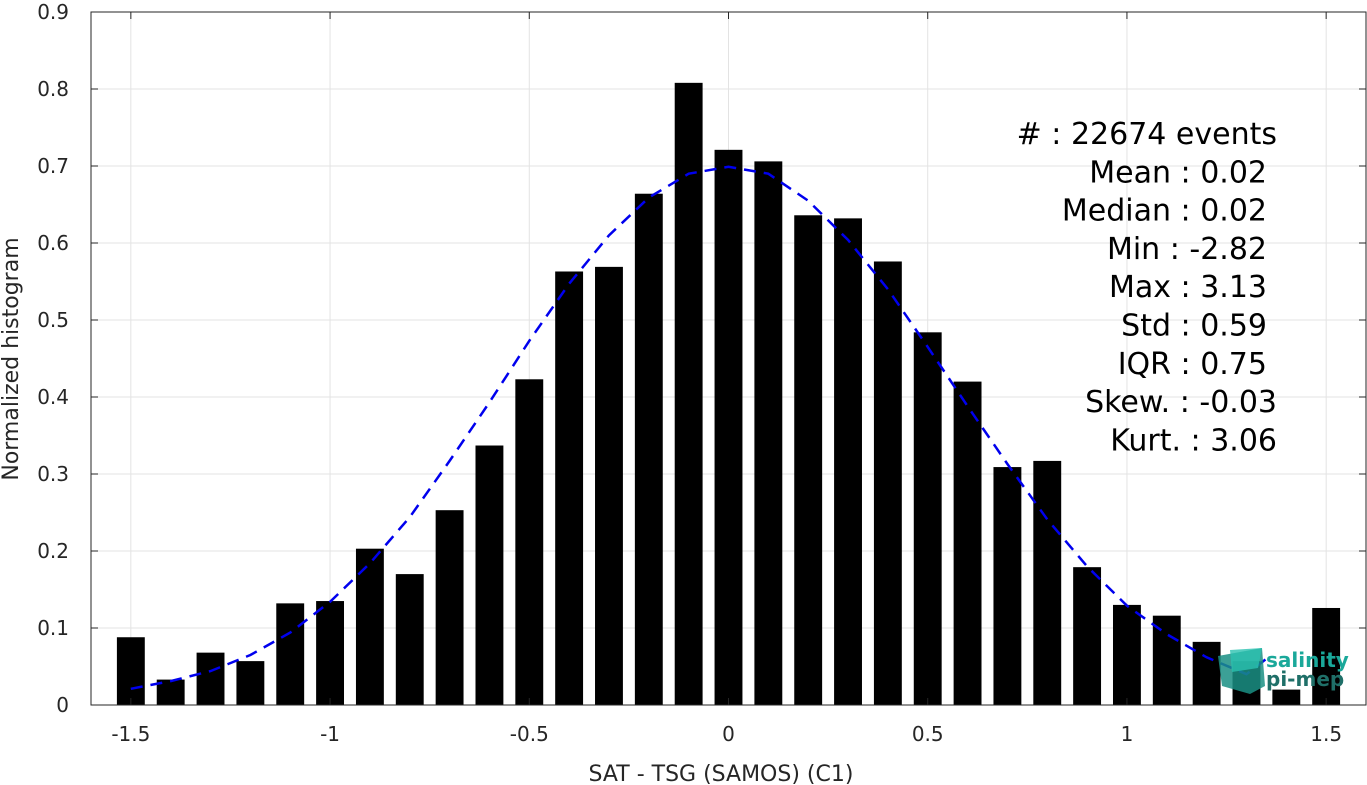 The width and height of the screenshot is (1367, 785). What do you see at coordinates (53, 474) in the screenshot?
I see `y-tick-label: 0.3` at bounding box center [53, 474].